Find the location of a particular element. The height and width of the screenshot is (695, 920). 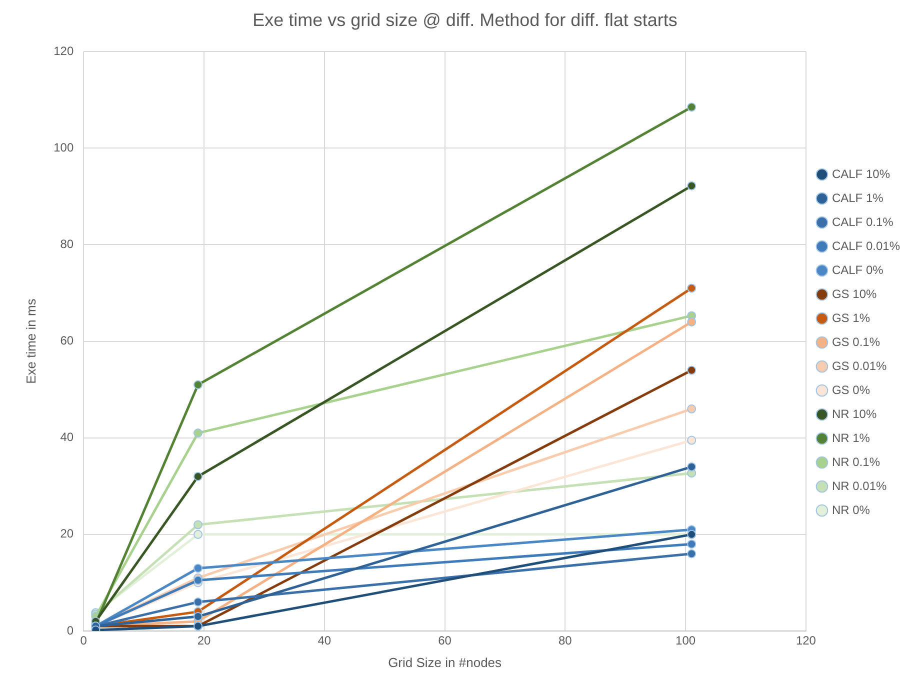

x-axis-title: Grid Size in #nodes is located at coordinates (445, 662).